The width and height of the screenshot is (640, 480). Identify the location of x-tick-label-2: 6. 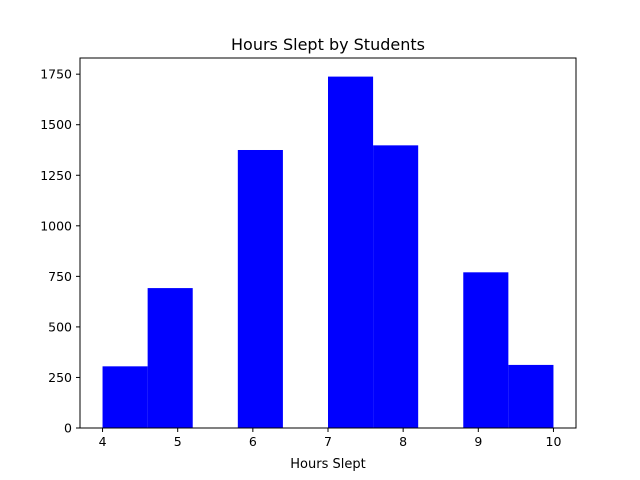
(253, 441).